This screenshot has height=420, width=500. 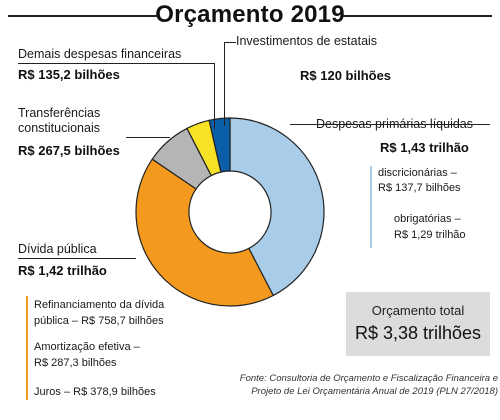 What do you see at coordinates (230, 42) in the screenshot?
I see `leader-invest-h` at bounding box center [230, 42].